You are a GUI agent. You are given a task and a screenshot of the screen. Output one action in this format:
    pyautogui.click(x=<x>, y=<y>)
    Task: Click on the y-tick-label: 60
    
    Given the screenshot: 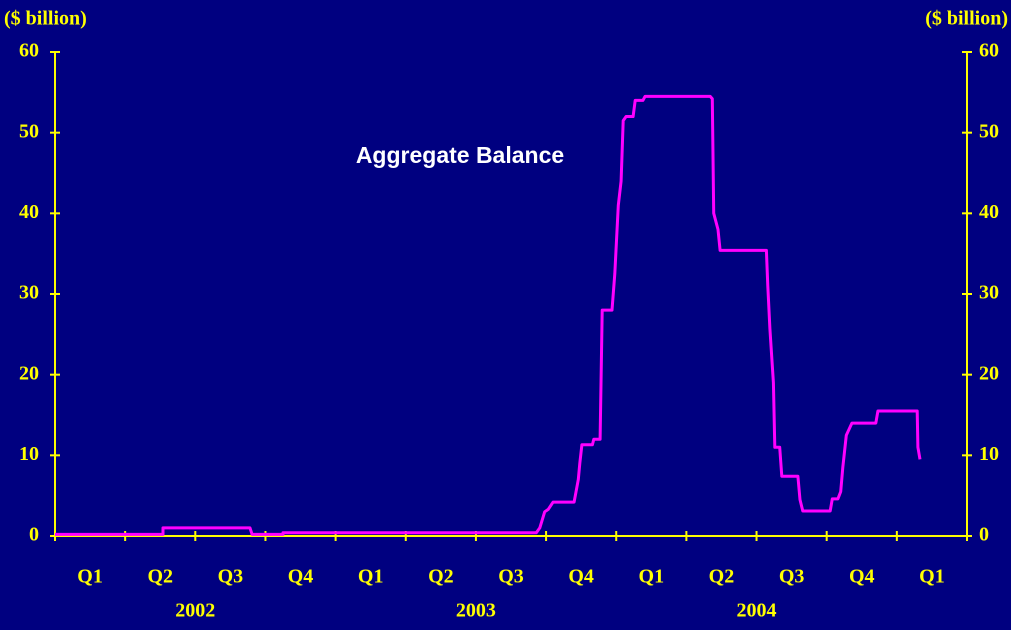 What is the action you would take?
    pyautogui.click(x=29, y=51)
    